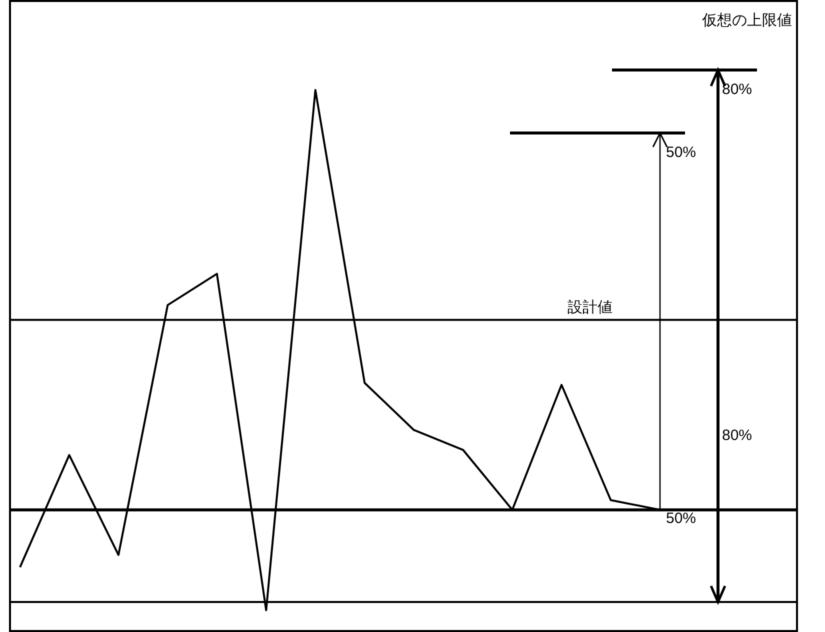 The image size is (825, 632). I want to click on ref-label: 設計値, so click(590, 307).